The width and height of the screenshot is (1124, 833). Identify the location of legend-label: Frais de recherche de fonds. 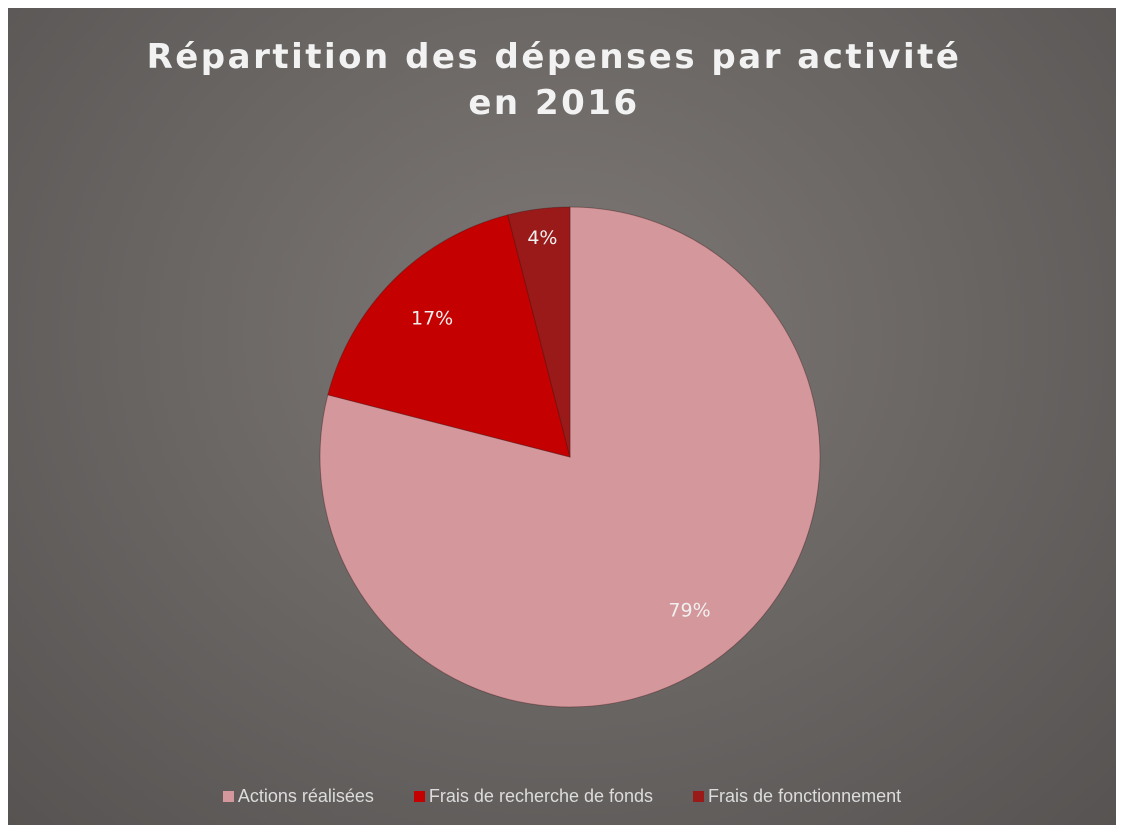
(541, 796).